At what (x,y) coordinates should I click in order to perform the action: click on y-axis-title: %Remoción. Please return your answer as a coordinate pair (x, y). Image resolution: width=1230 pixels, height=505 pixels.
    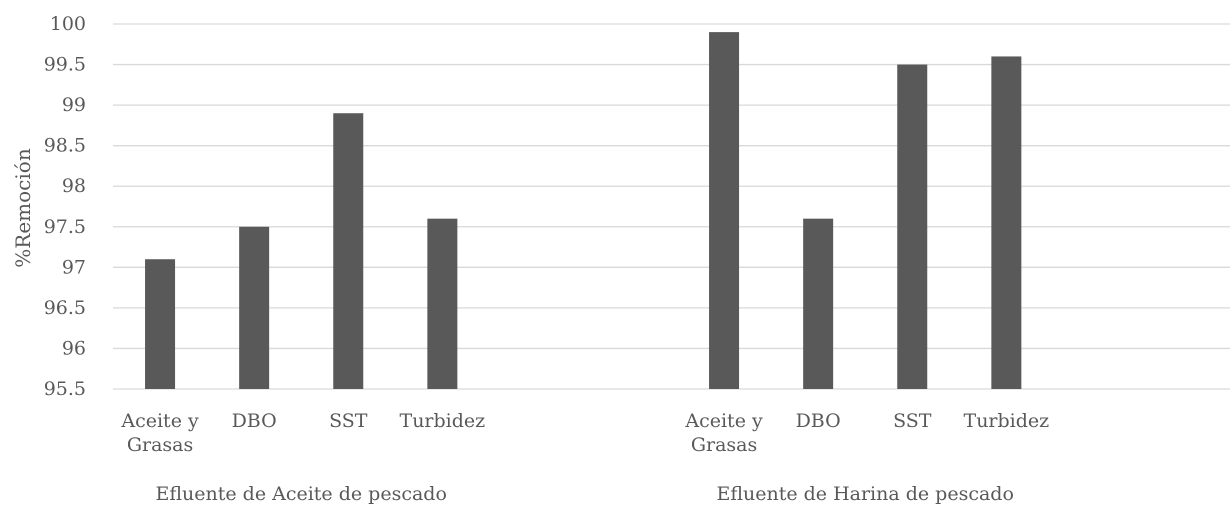
    Looking at the image, I should click on (23, 208).